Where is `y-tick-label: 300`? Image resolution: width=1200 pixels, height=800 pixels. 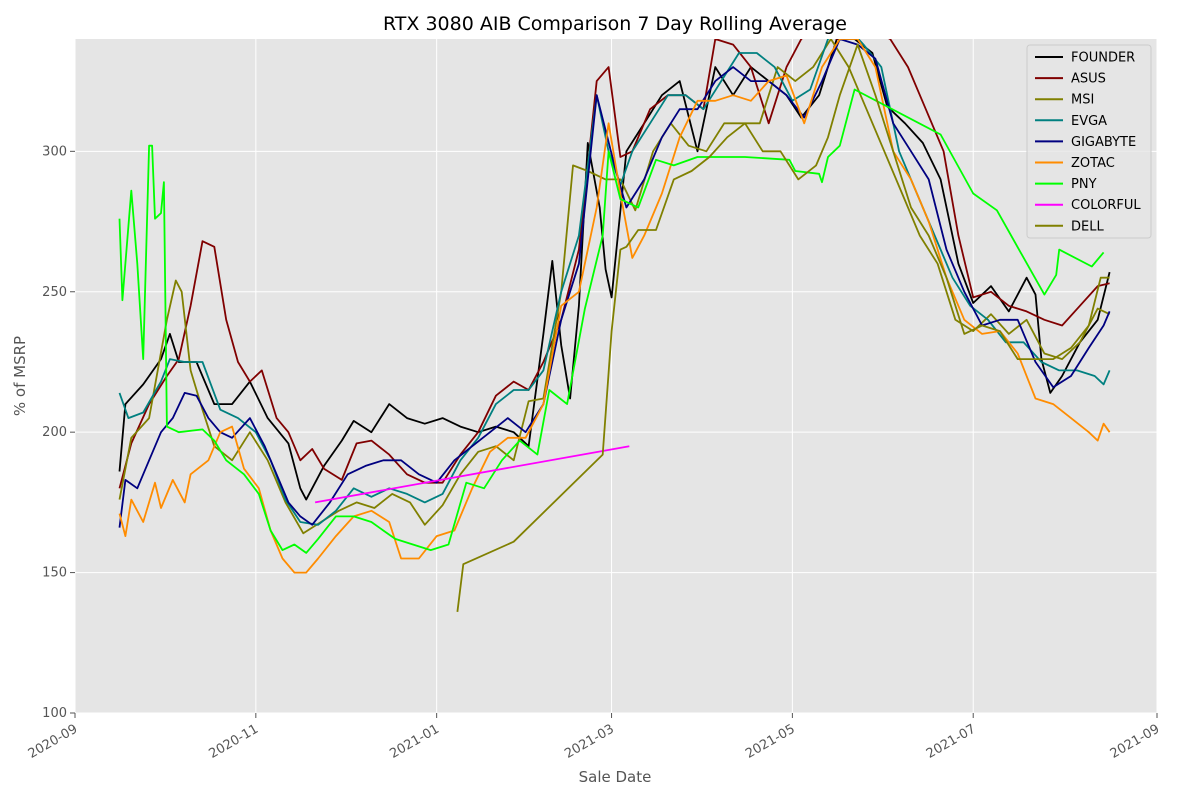
y-tick-label: 300 is located at coordinates (54, 151).